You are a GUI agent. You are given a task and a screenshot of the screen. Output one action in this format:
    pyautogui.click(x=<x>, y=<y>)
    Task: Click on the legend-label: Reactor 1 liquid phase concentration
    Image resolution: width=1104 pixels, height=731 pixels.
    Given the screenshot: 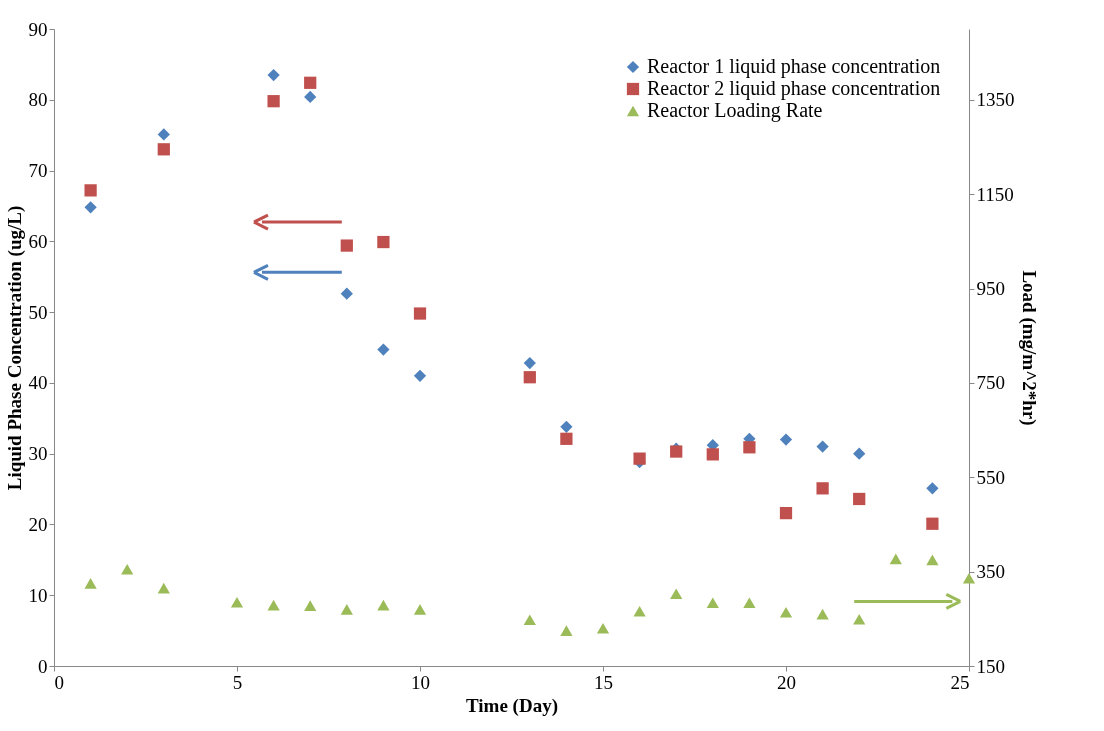 What is the action you would take?
    pyautogui.click(x=794, y=66)
    